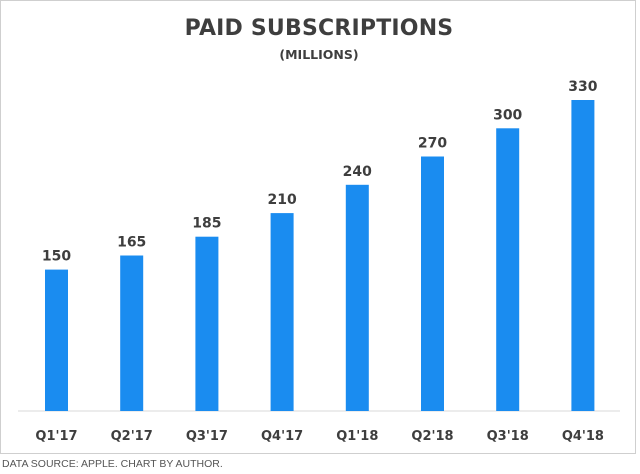  I want to click on data-label-3: 210, so click(281, 200).